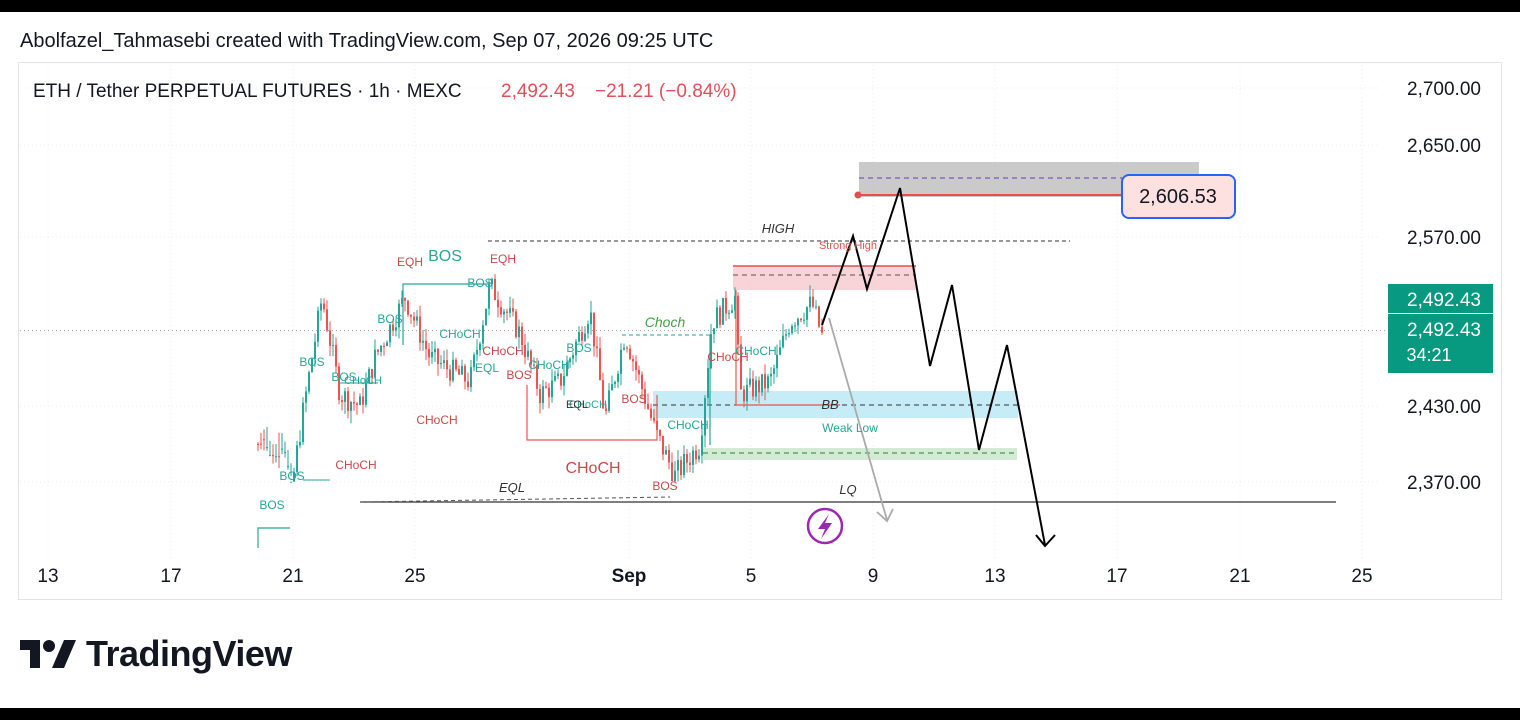  Describe the element at coordinates (751, 576) in the screenshot. I see `x-tick-label: 5` at that location.